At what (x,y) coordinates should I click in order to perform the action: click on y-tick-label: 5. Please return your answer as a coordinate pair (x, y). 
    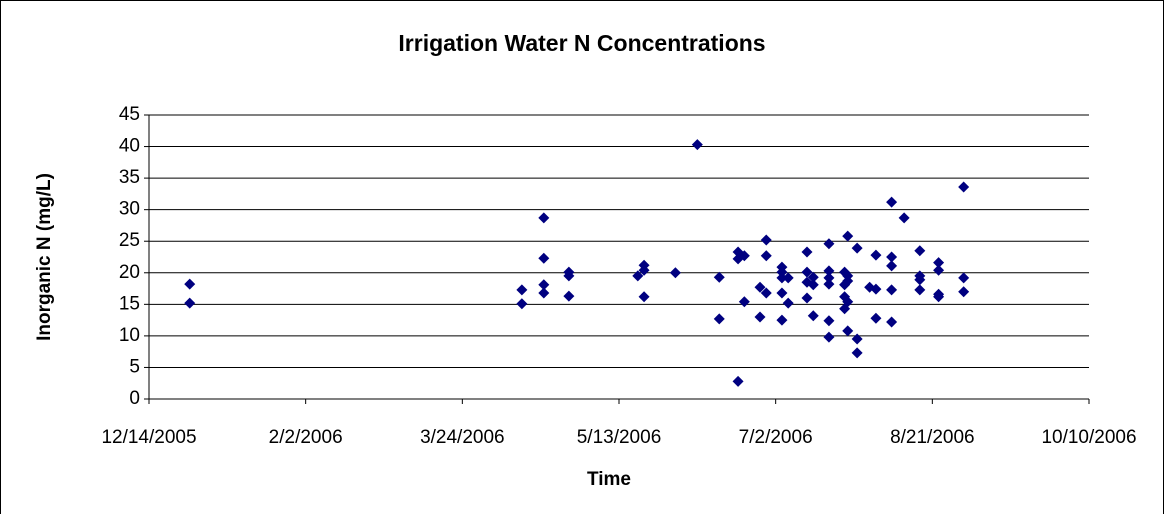
    Looking at the image, I should click on (134, 366).